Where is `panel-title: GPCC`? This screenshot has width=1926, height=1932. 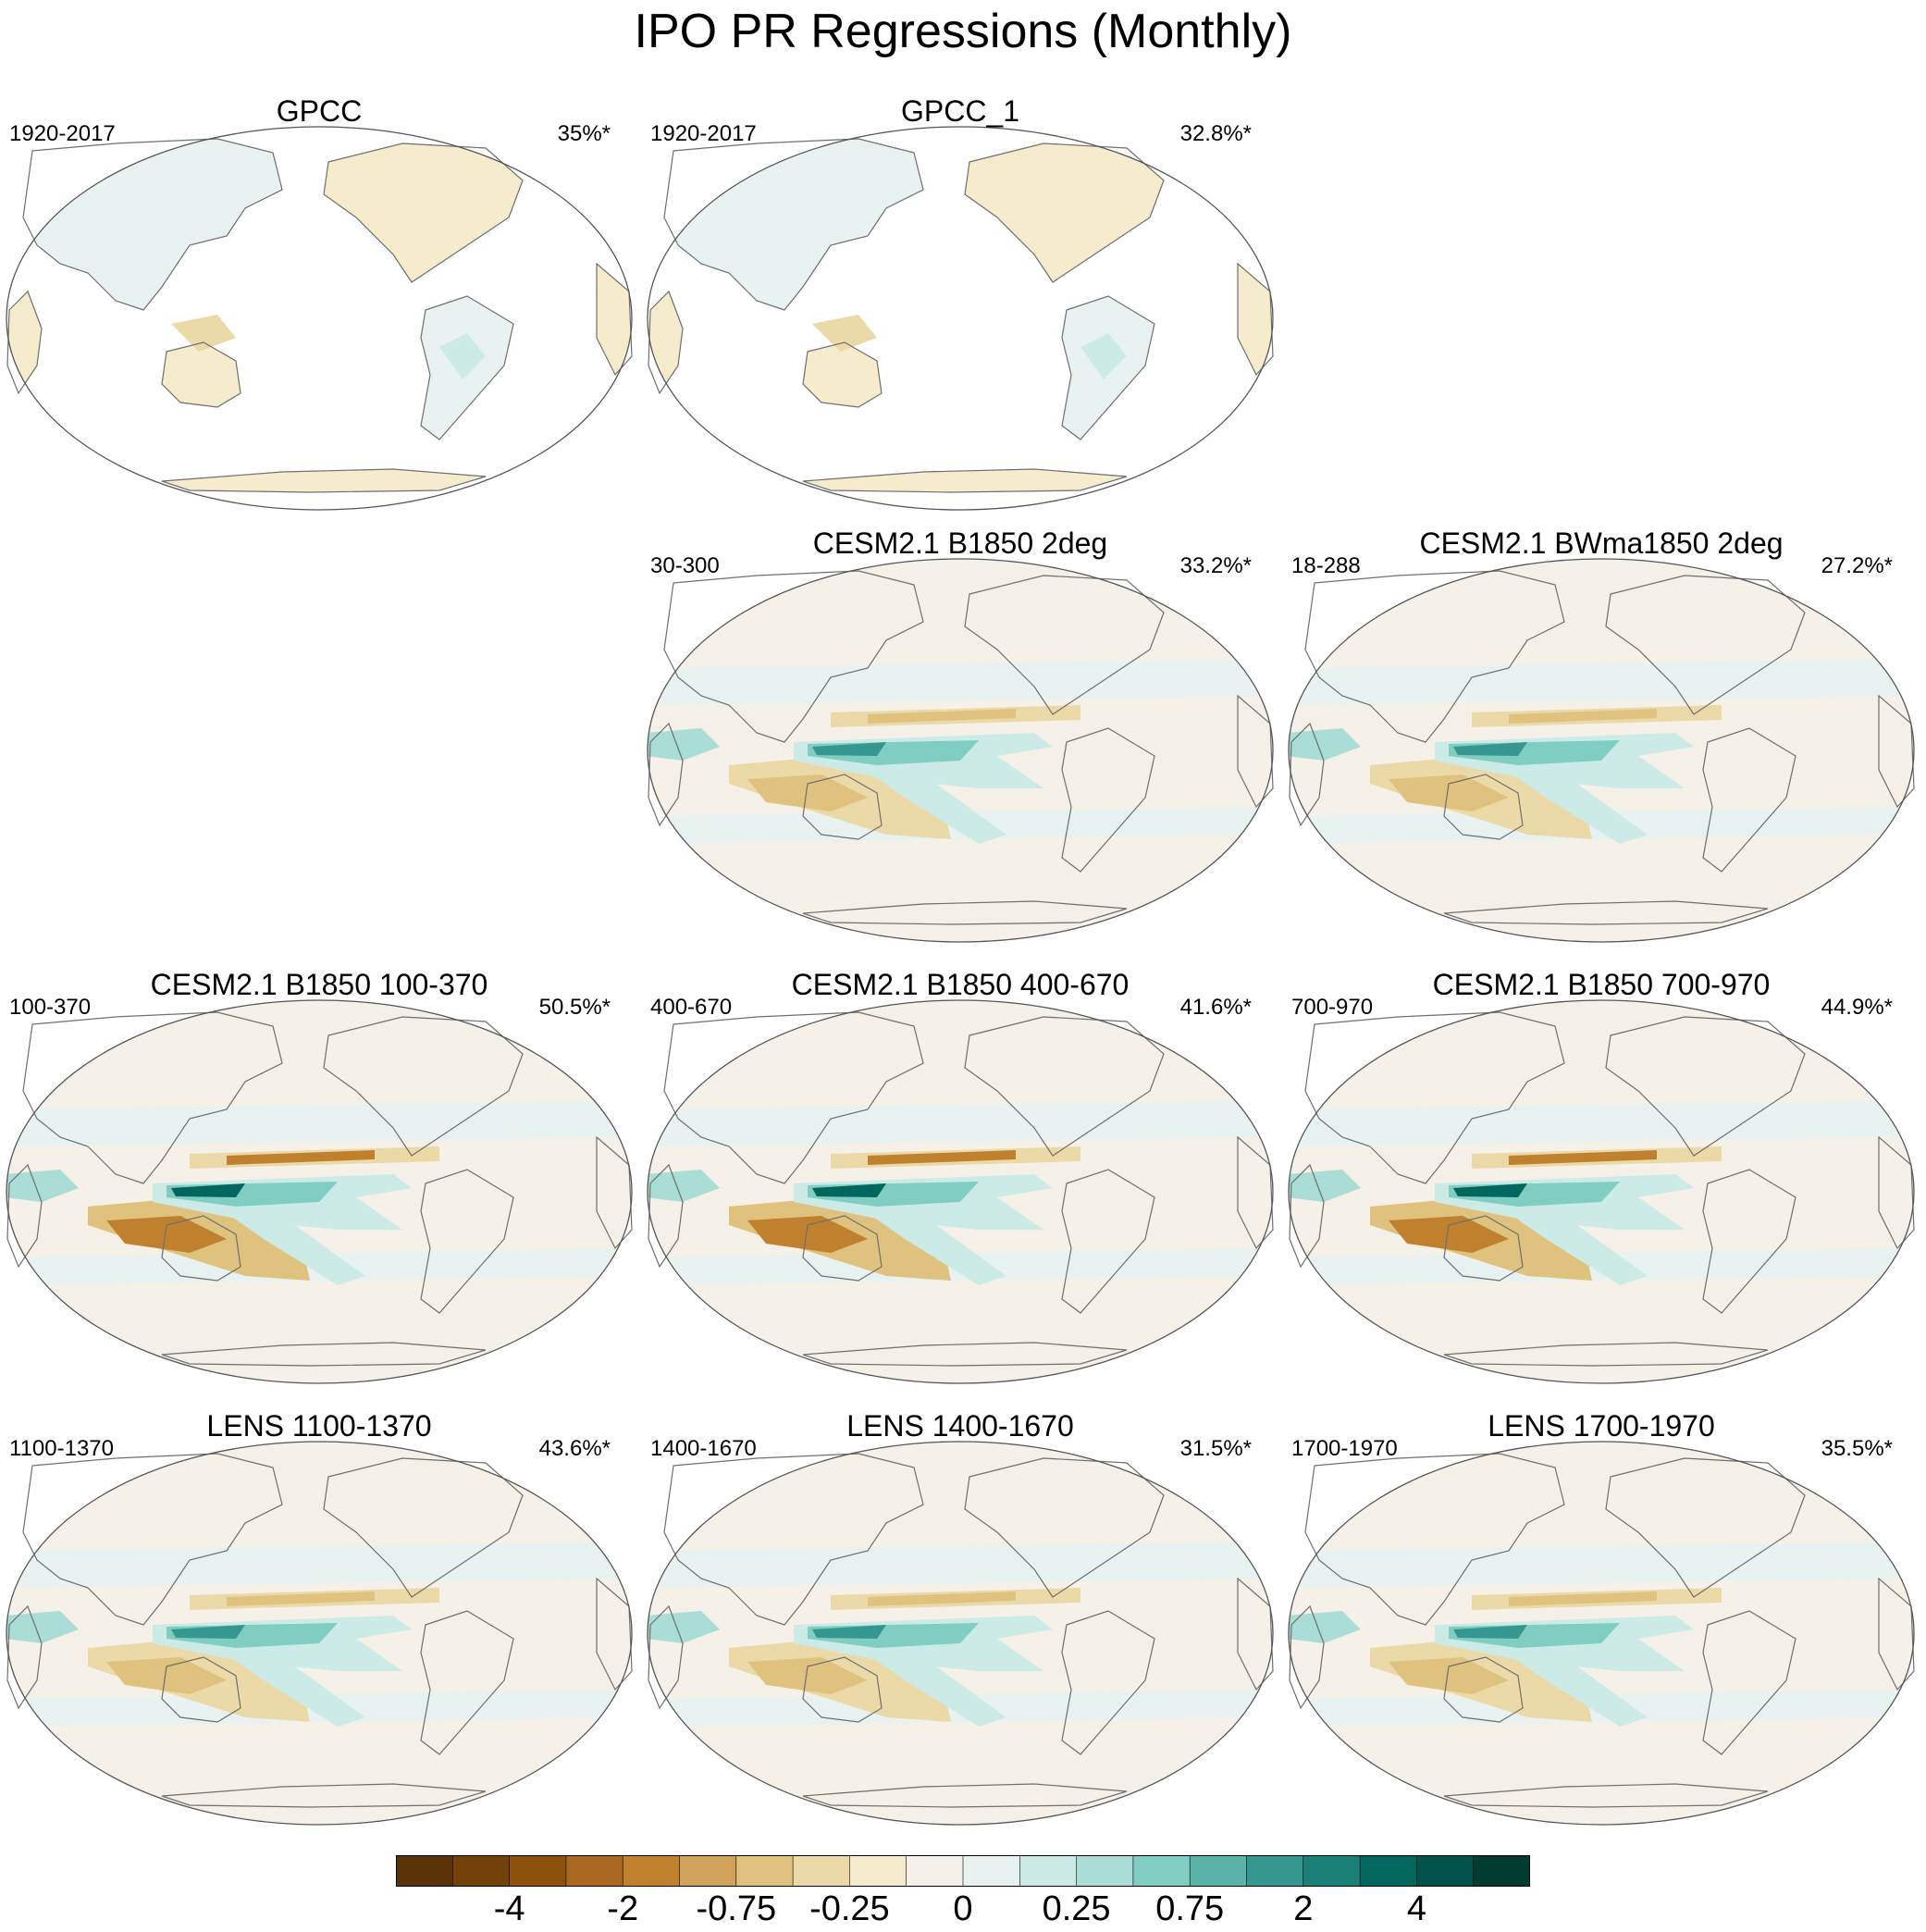
panel-title: GPCC is located at coordinates (319, 111).